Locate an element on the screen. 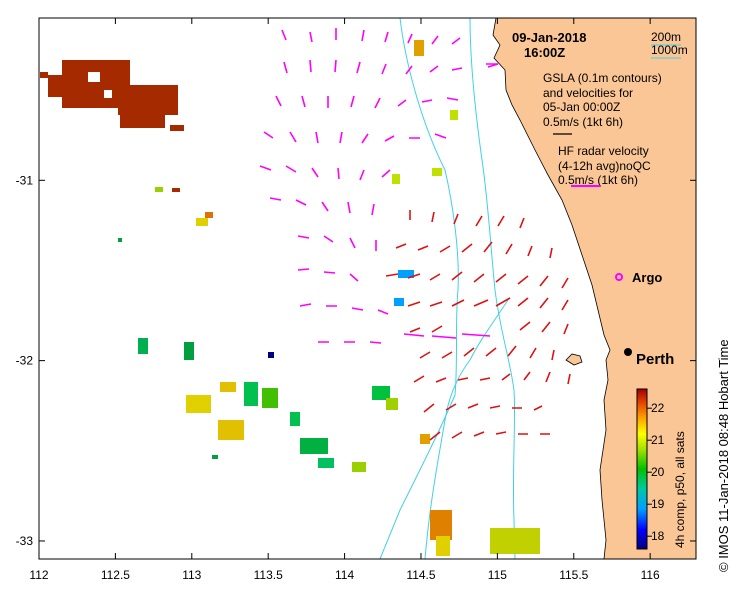 This screenshot has width=739, height=592. y-tick-label: -33 is located at coordinates (25, 541).